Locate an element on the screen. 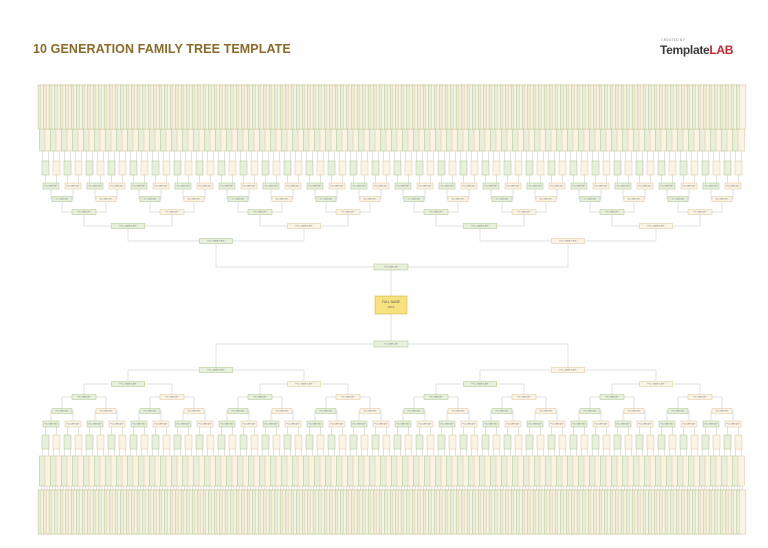 The image size is (768, 548). person-box-gen2-label: FULL NAME DATE is located at coordinates (657, 226).